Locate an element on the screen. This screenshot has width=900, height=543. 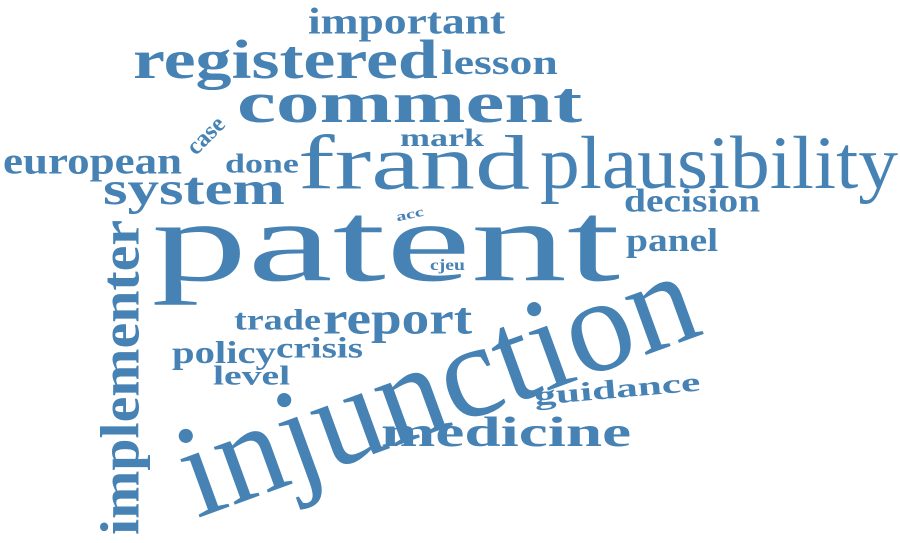
word-policy: policy is located at coordinates (224, 352).